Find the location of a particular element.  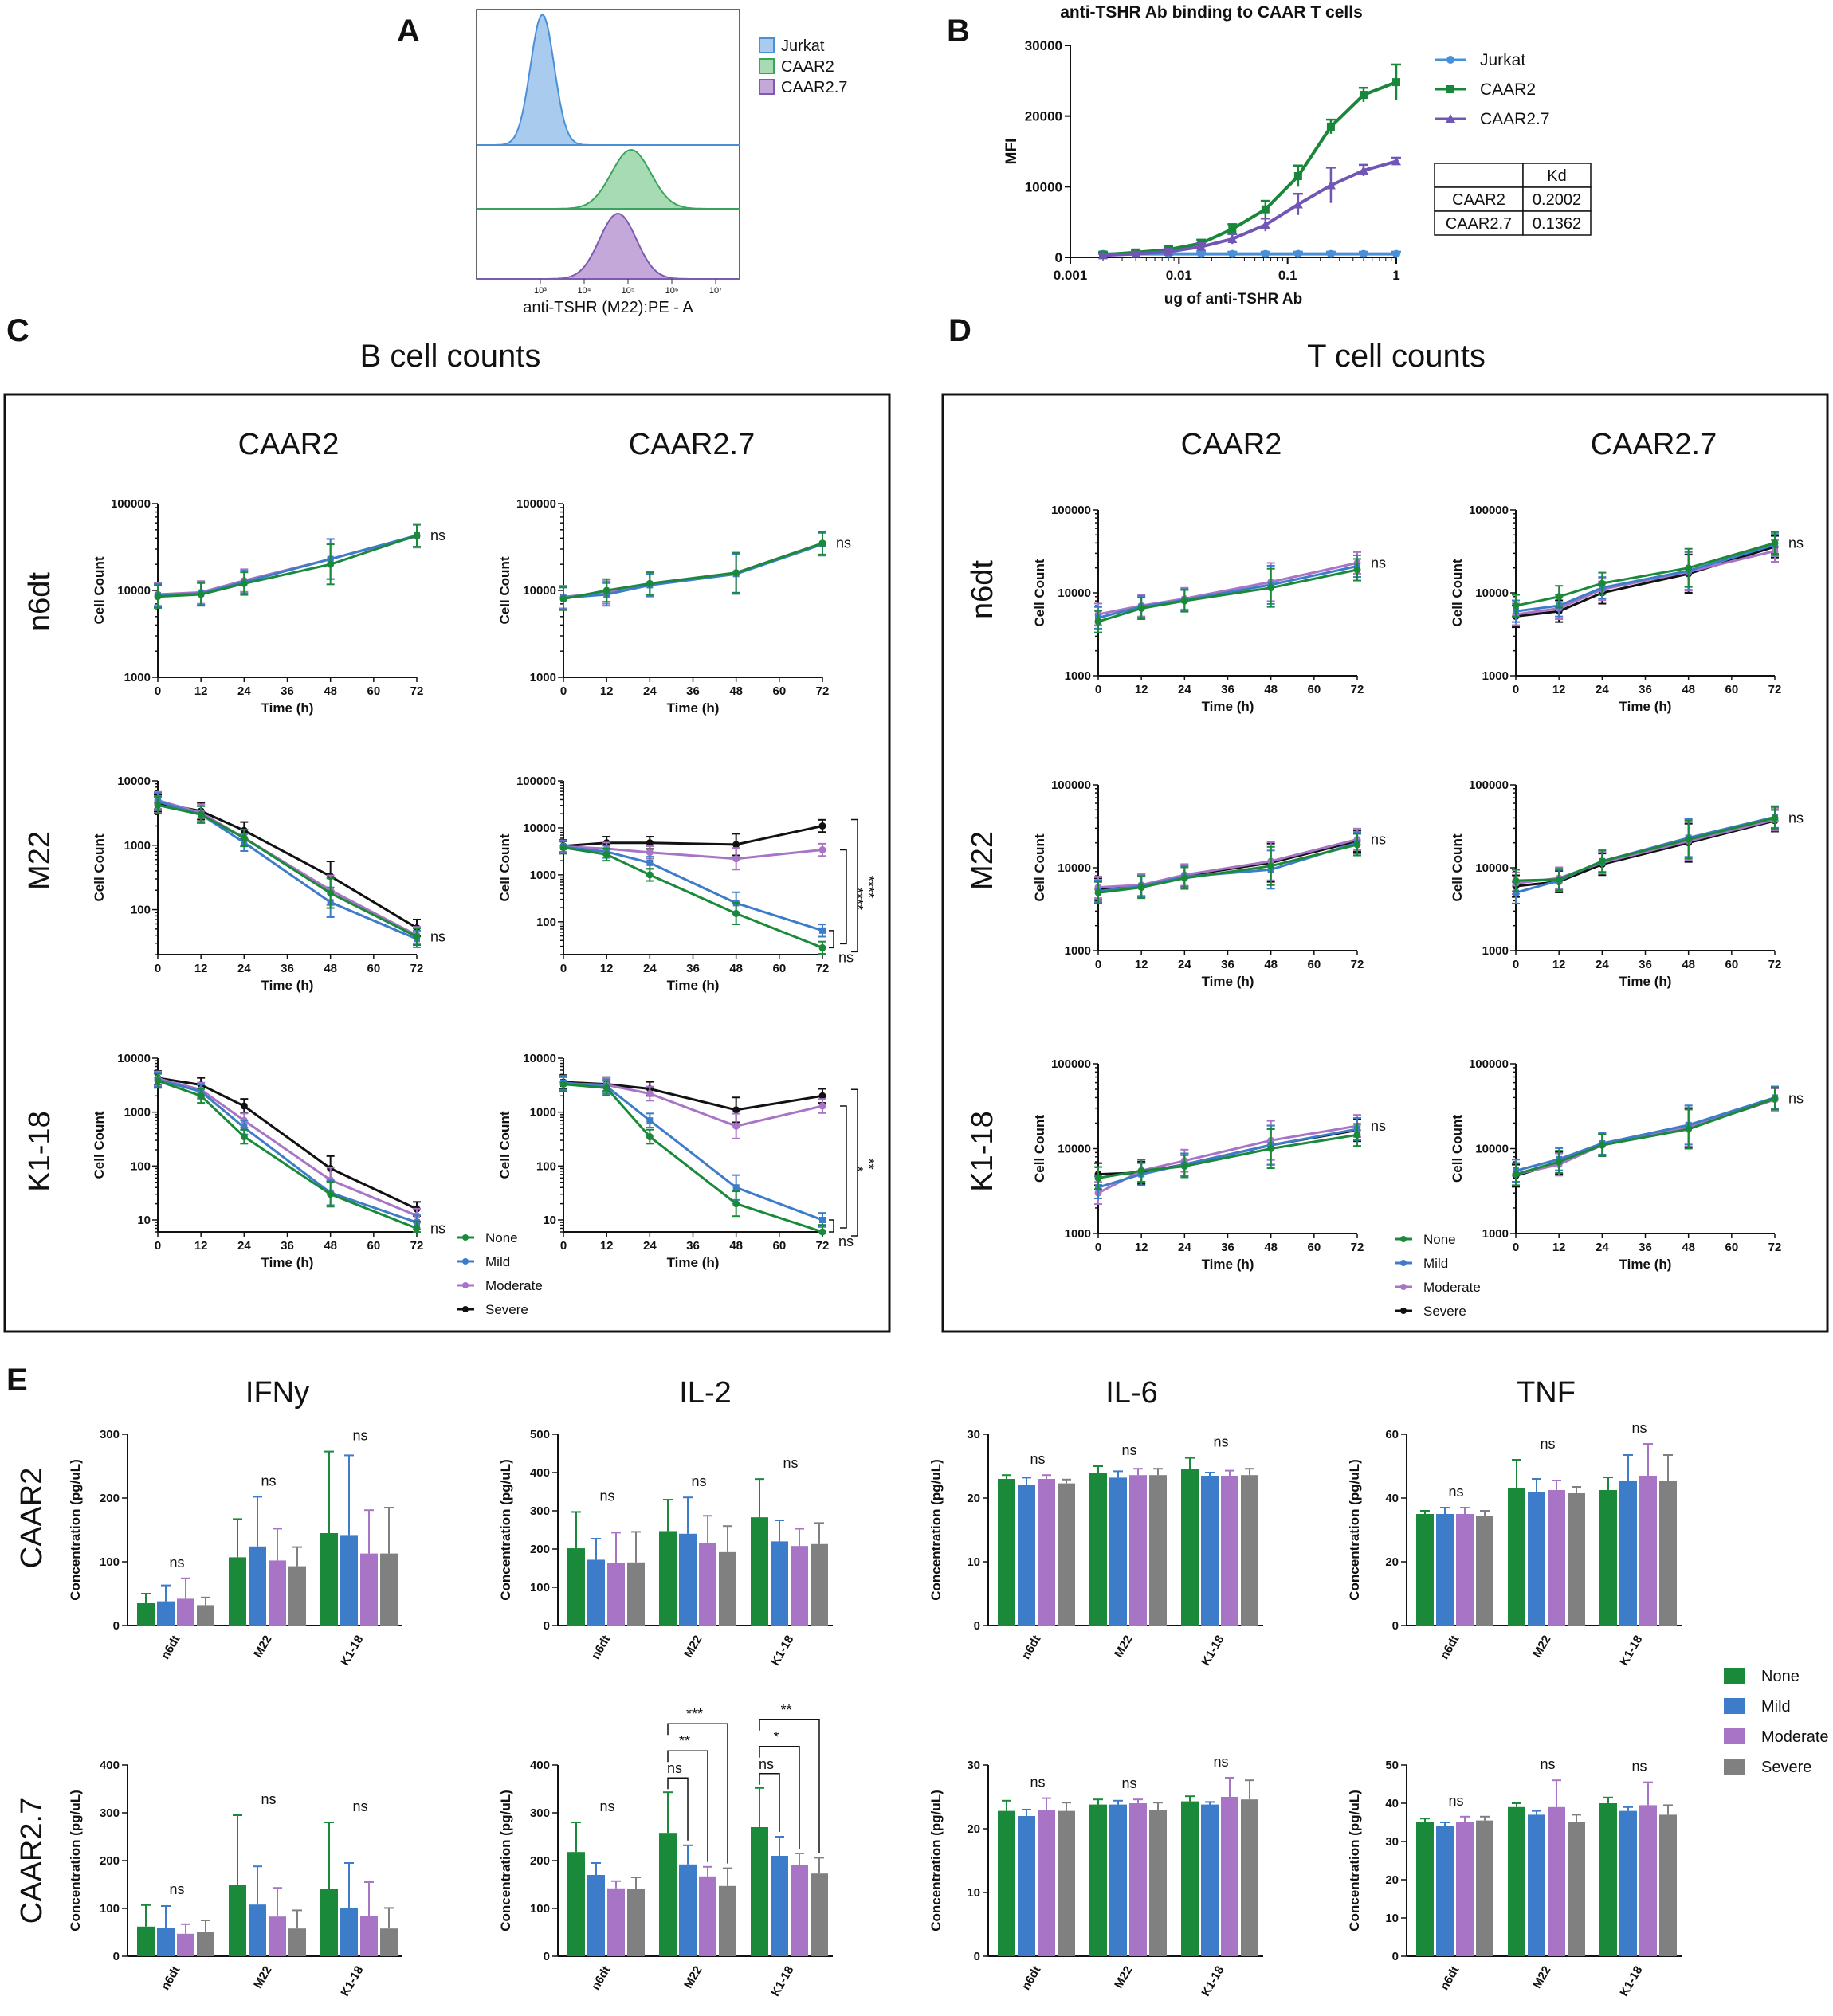

bar-Severe-M22 is located at coordinates (297, 1596).